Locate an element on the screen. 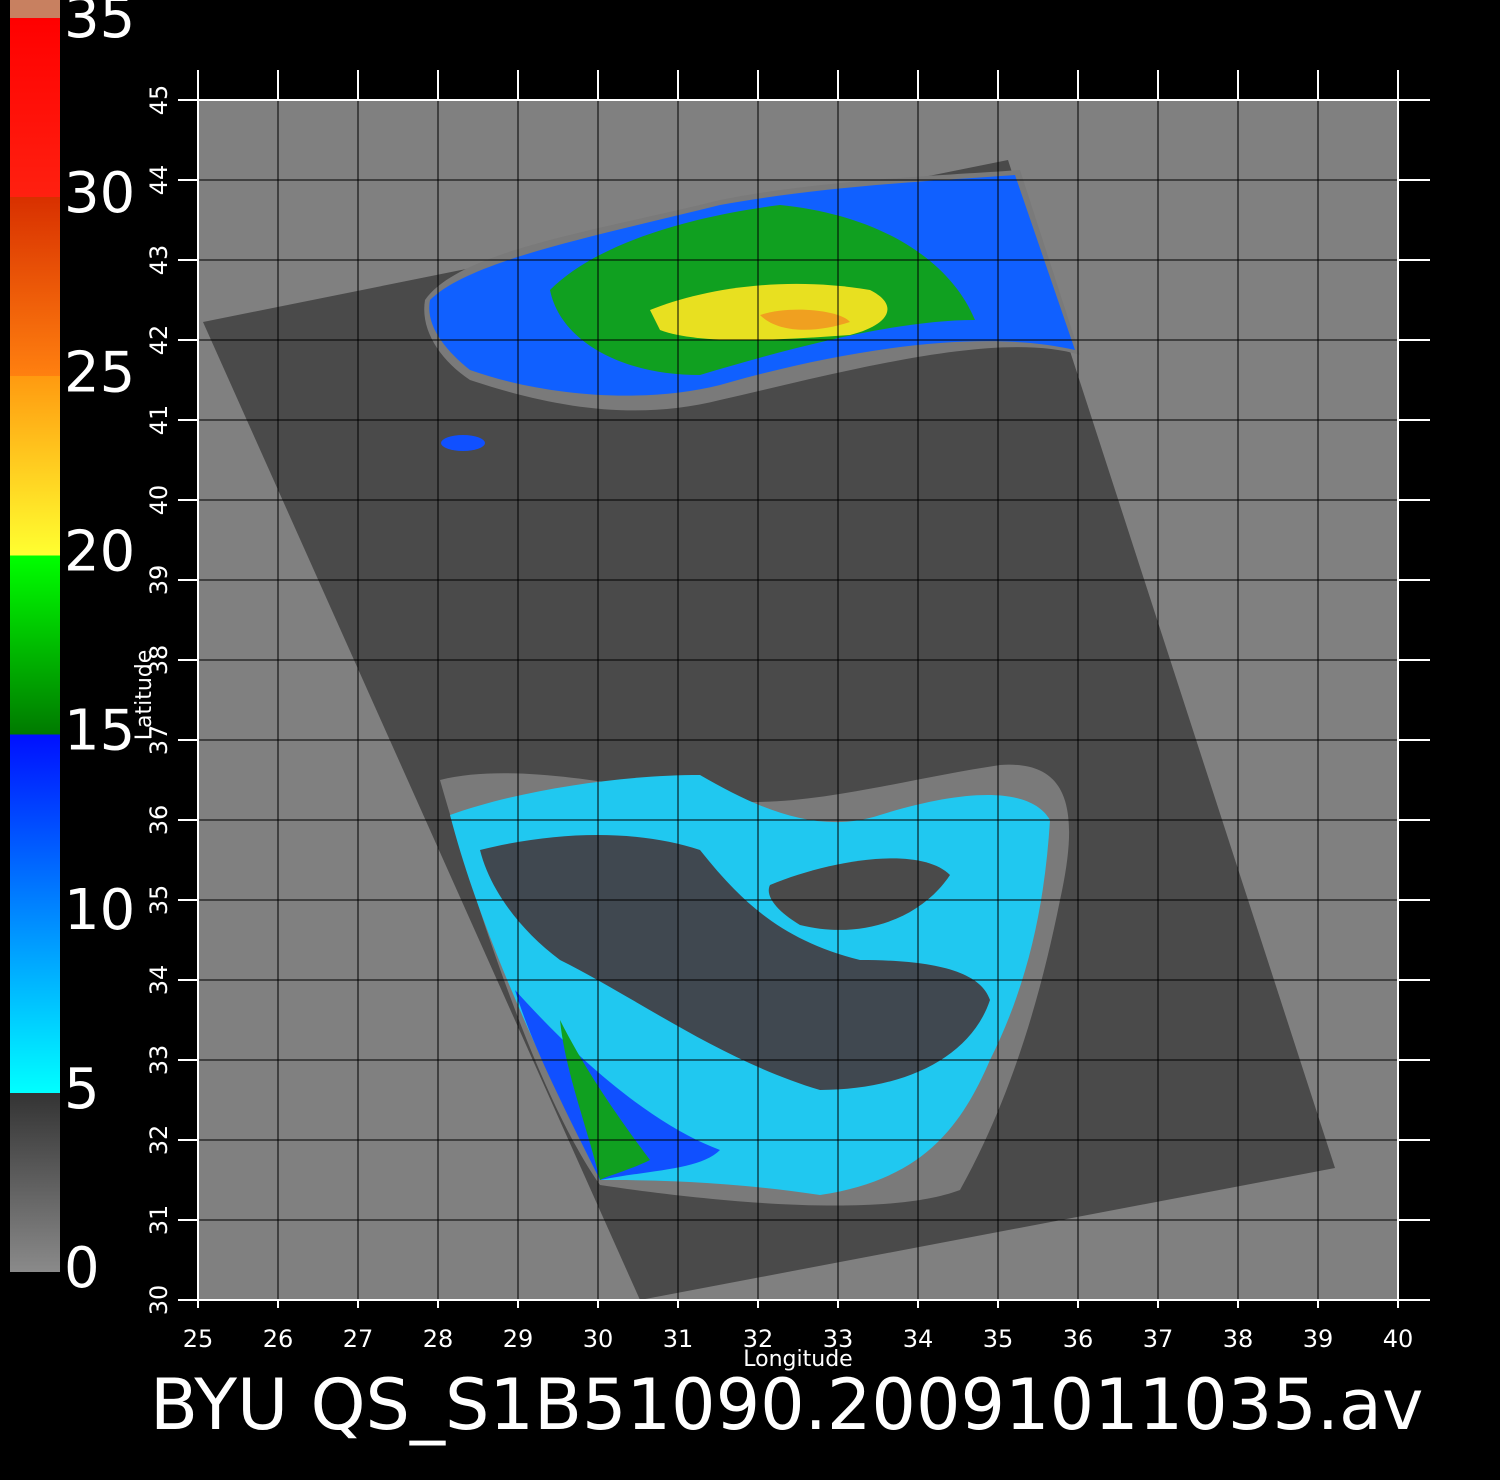 This screenshot has height=1480, width=1500. y-tick-label: 32 is located at coordinates (159, 1140).